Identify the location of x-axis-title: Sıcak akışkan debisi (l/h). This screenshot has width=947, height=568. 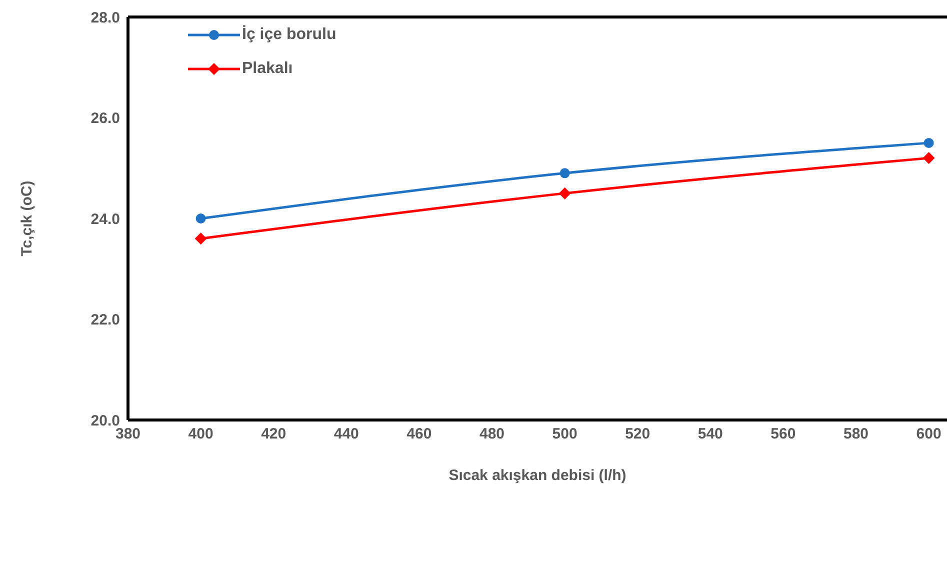
(537, 475).